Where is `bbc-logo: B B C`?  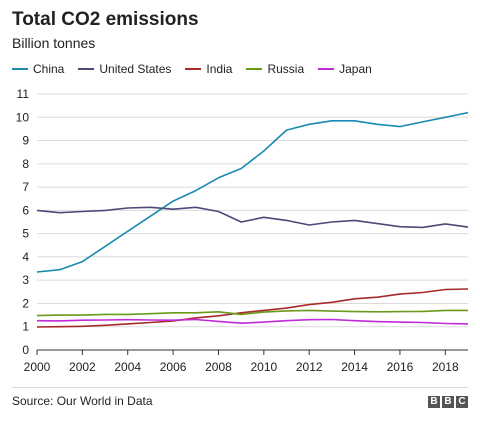 bbc-logo: B B C is located at coordinates (447, 402).